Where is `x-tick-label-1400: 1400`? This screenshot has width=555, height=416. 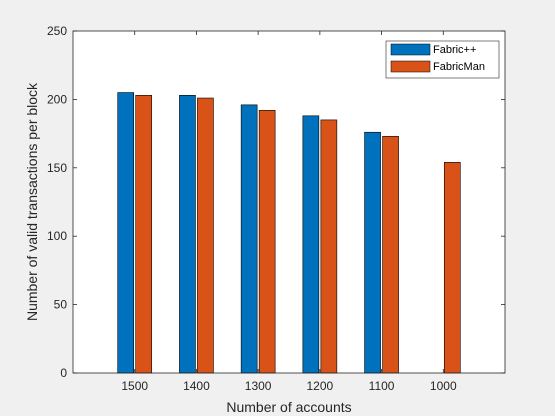
x-tick-label-1400: 1400 is located at coordinates (196, 386).